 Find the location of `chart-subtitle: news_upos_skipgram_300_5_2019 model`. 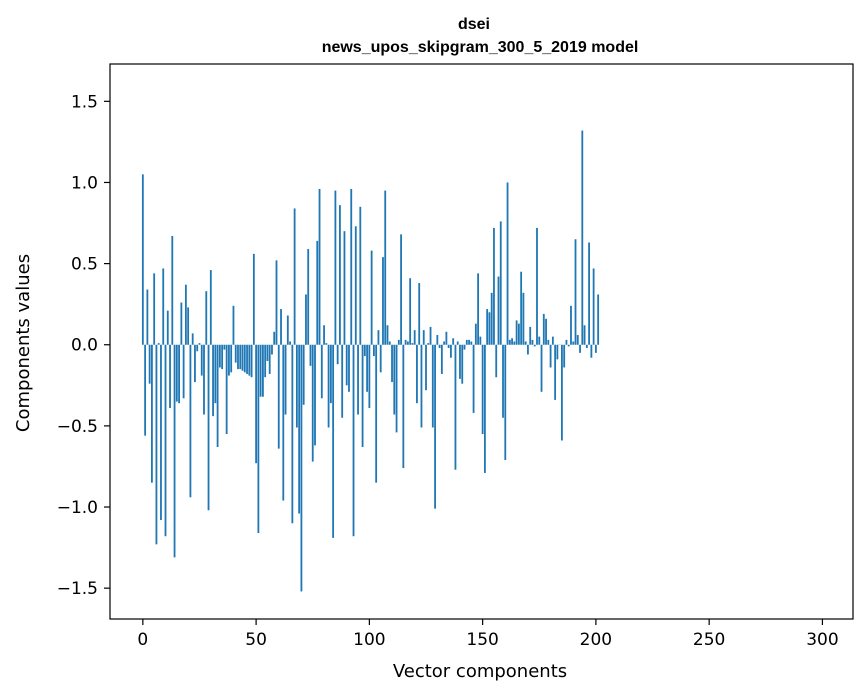

chart-subtitle: news_upos_skipgram_300_5_2019 model is located at coordinates (480, 47).